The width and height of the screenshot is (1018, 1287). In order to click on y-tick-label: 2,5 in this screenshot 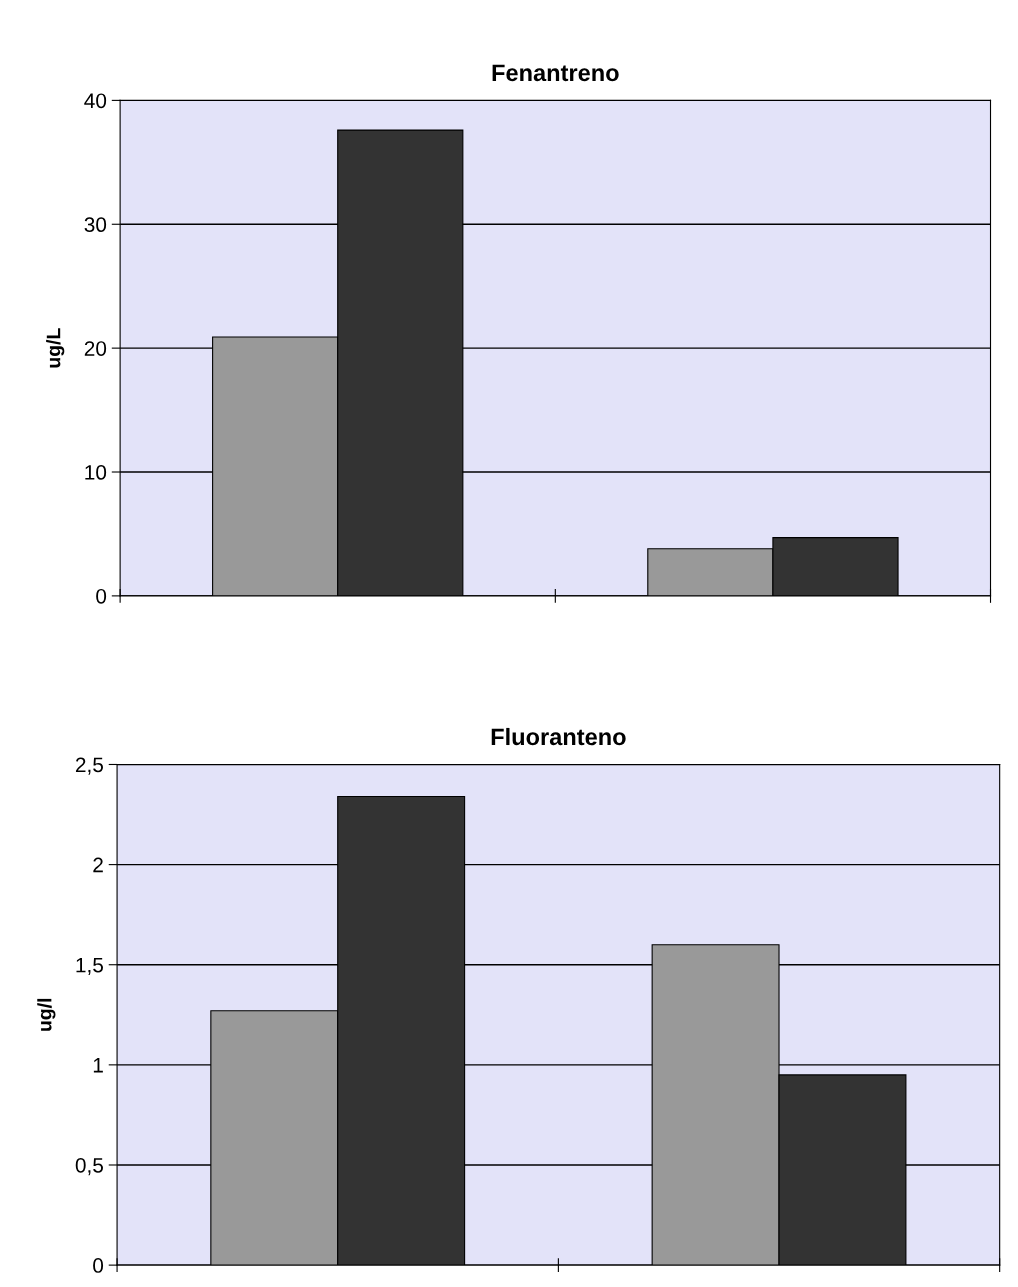, I will do `click(89, 766)`.